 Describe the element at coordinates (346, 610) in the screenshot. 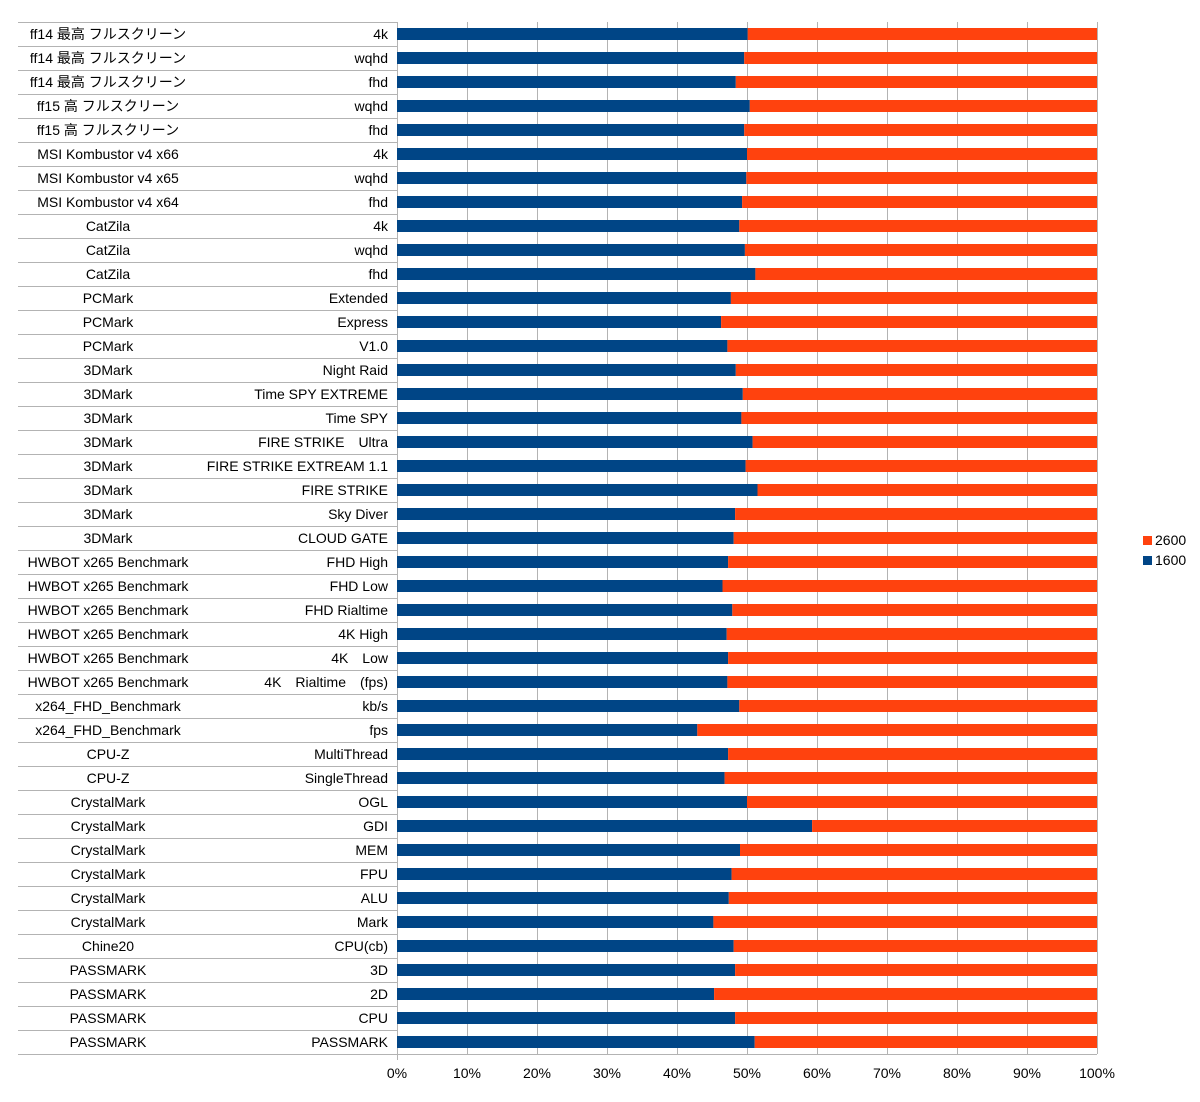

I see `category-sub-label: FHD Rialtime` at that location.